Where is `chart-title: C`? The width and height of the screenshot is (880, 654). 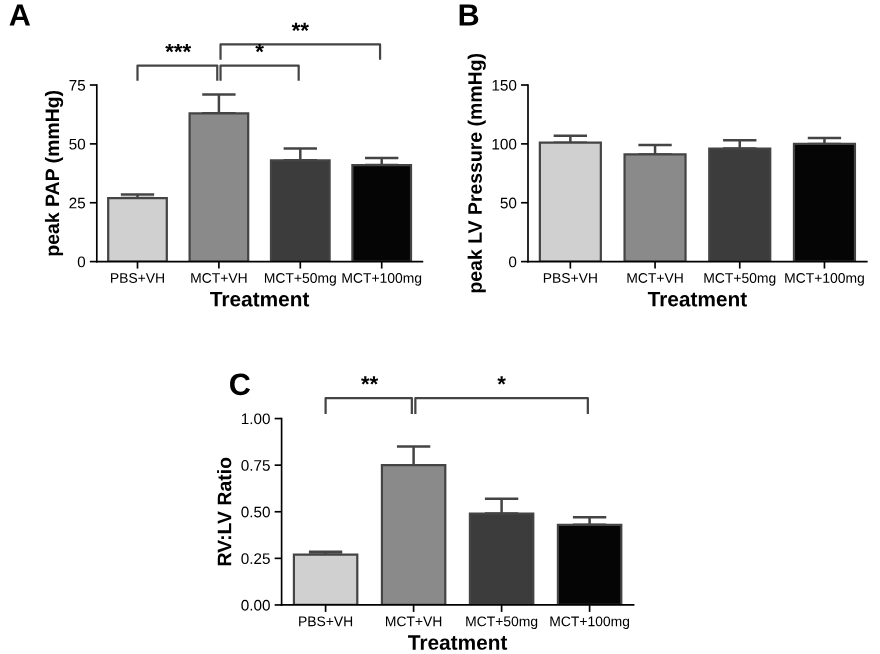 chart-title: C is located at coordinates (240, 384).